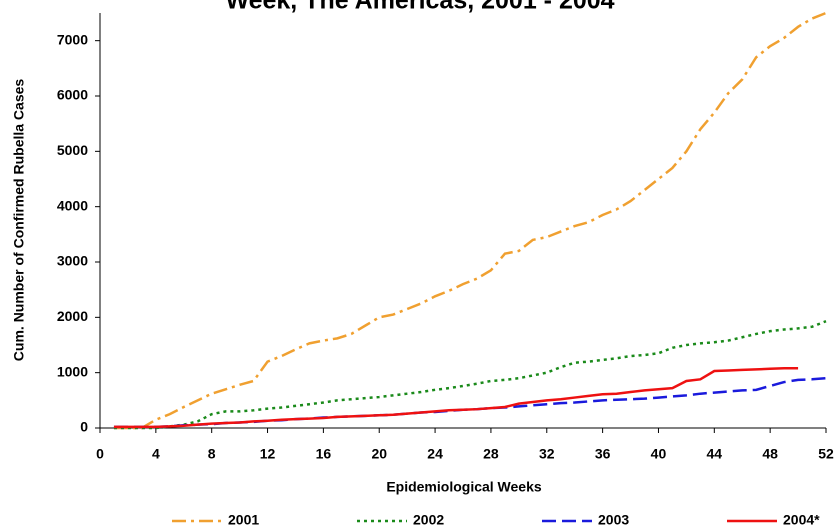  Describe the element at coordinates (72, 150) in the screenshot. I see `y-tick-label: 5000` at that location.